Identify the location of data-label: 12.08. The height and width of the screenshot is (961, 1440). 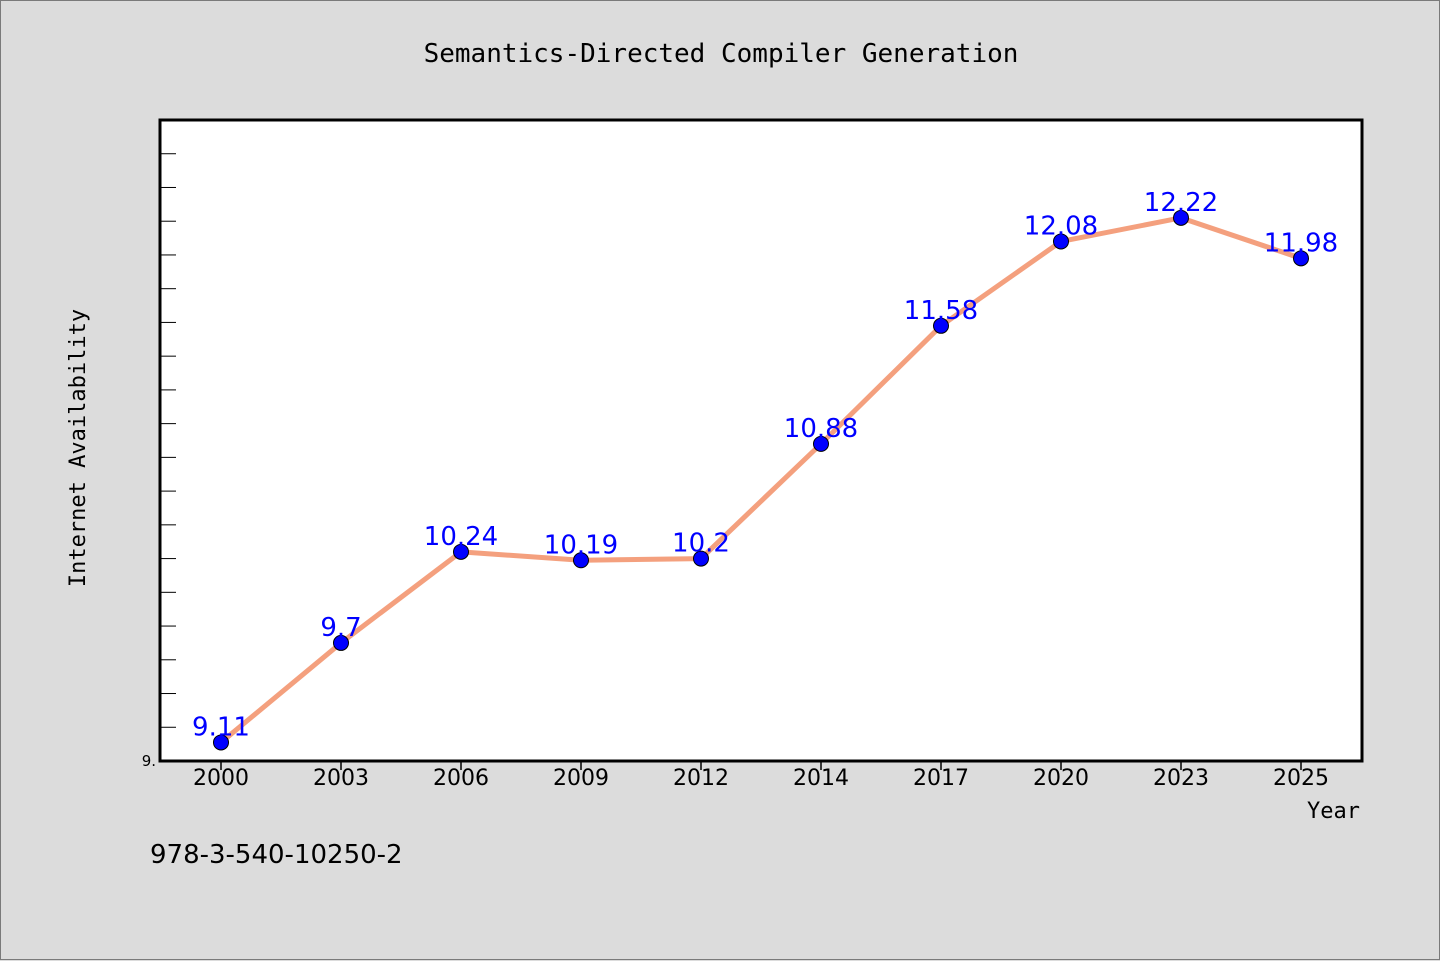
(1061, 226).